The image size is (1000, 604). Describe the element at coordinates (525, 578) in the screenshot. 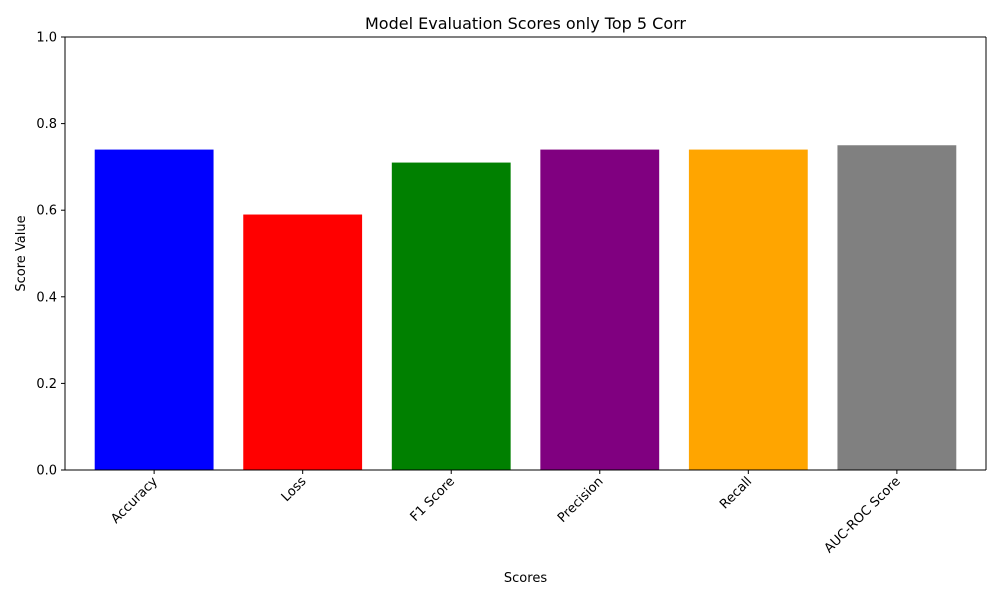

I see `x-axis-label: Scores` at that location.